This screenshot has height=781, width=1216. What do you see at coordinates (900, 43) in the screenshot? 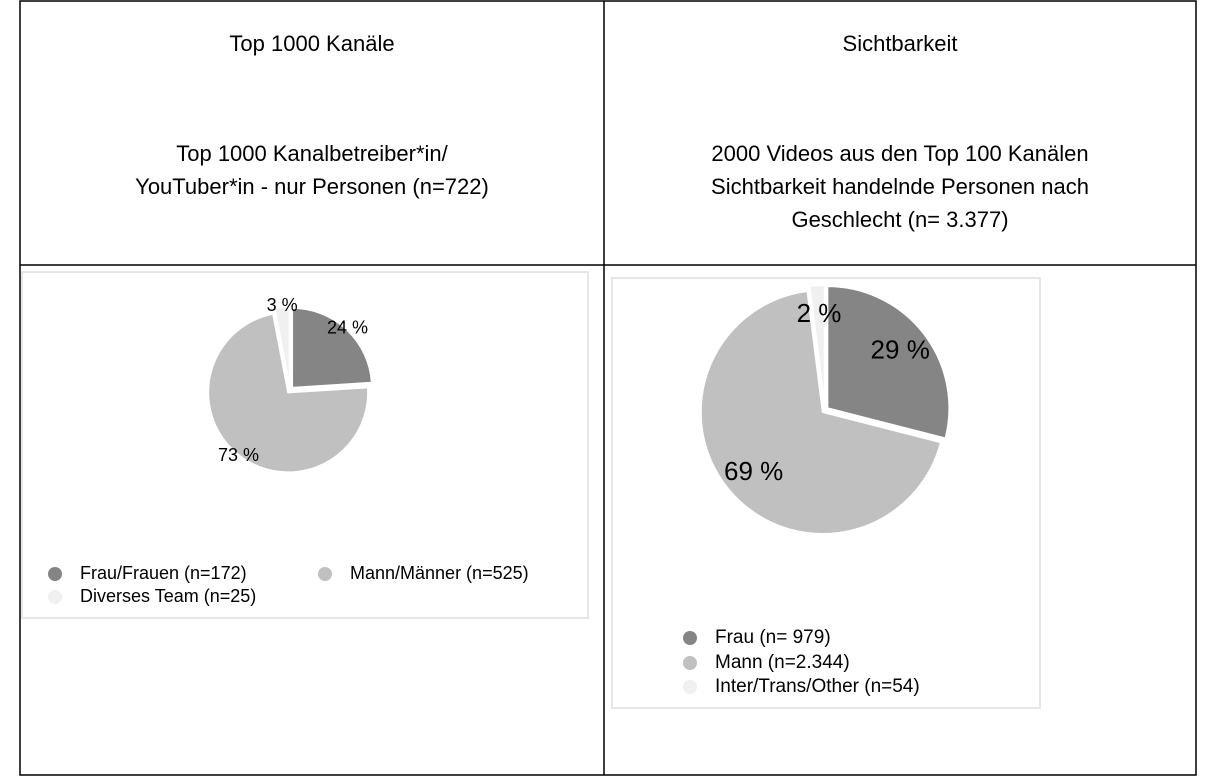
I see `header-title: Sichtbarkeit` at bounding box center [900, 43].